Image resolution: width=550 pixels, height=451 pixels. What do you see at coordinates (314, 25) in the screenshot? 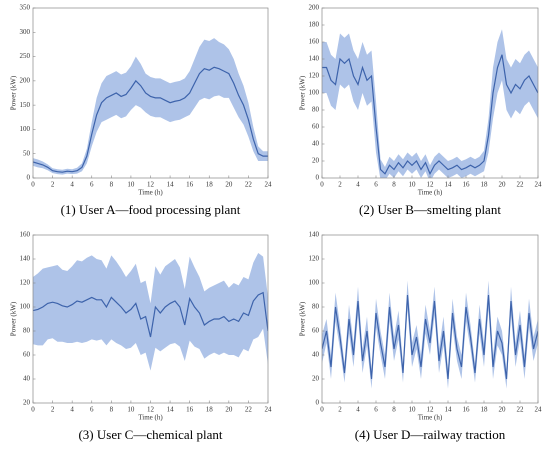
I see `y-tick-label: 180` at bounding box center [314, 25].